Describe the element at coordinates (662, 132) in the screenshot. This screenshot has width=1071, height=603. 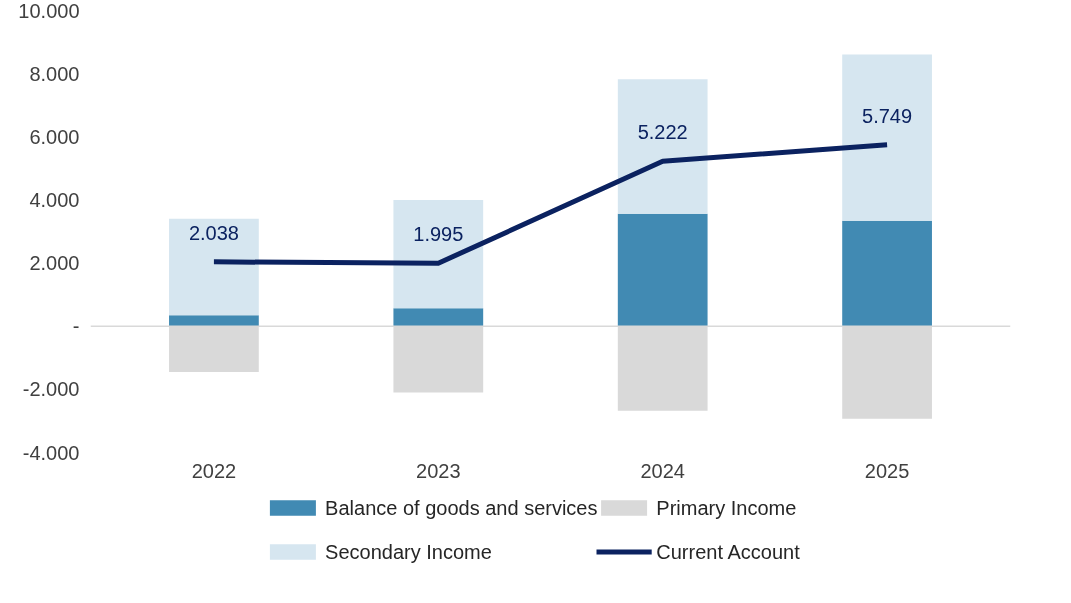
I see `data-label: 5.222` at that location.